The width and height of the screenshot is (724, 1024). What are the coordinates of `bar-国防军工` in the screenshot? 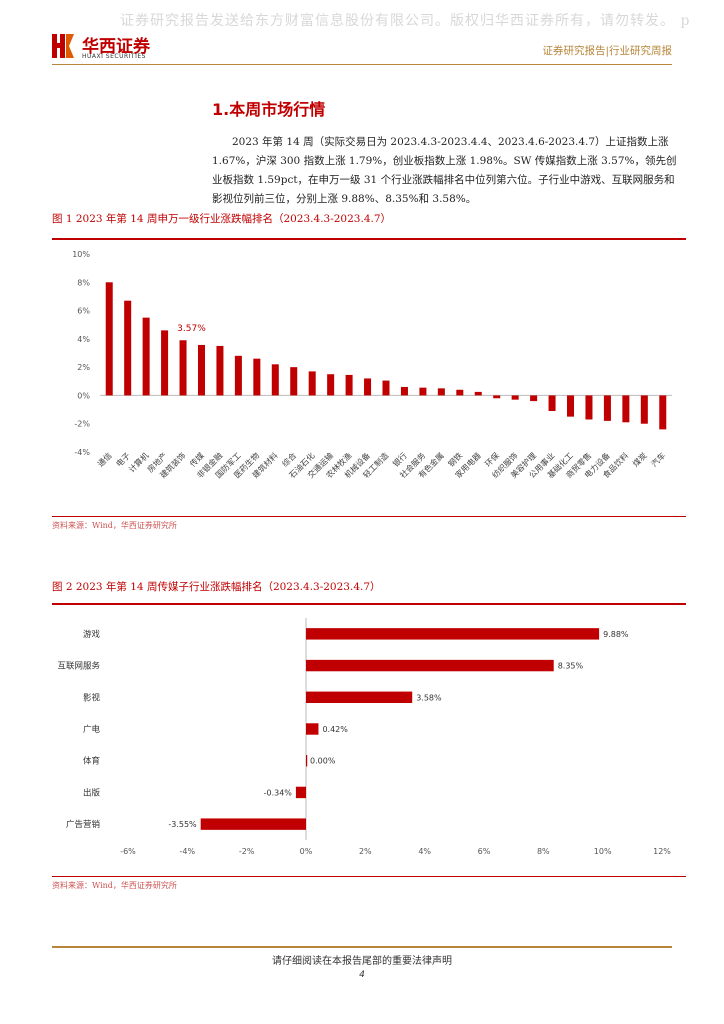 It's located at (238, 375).